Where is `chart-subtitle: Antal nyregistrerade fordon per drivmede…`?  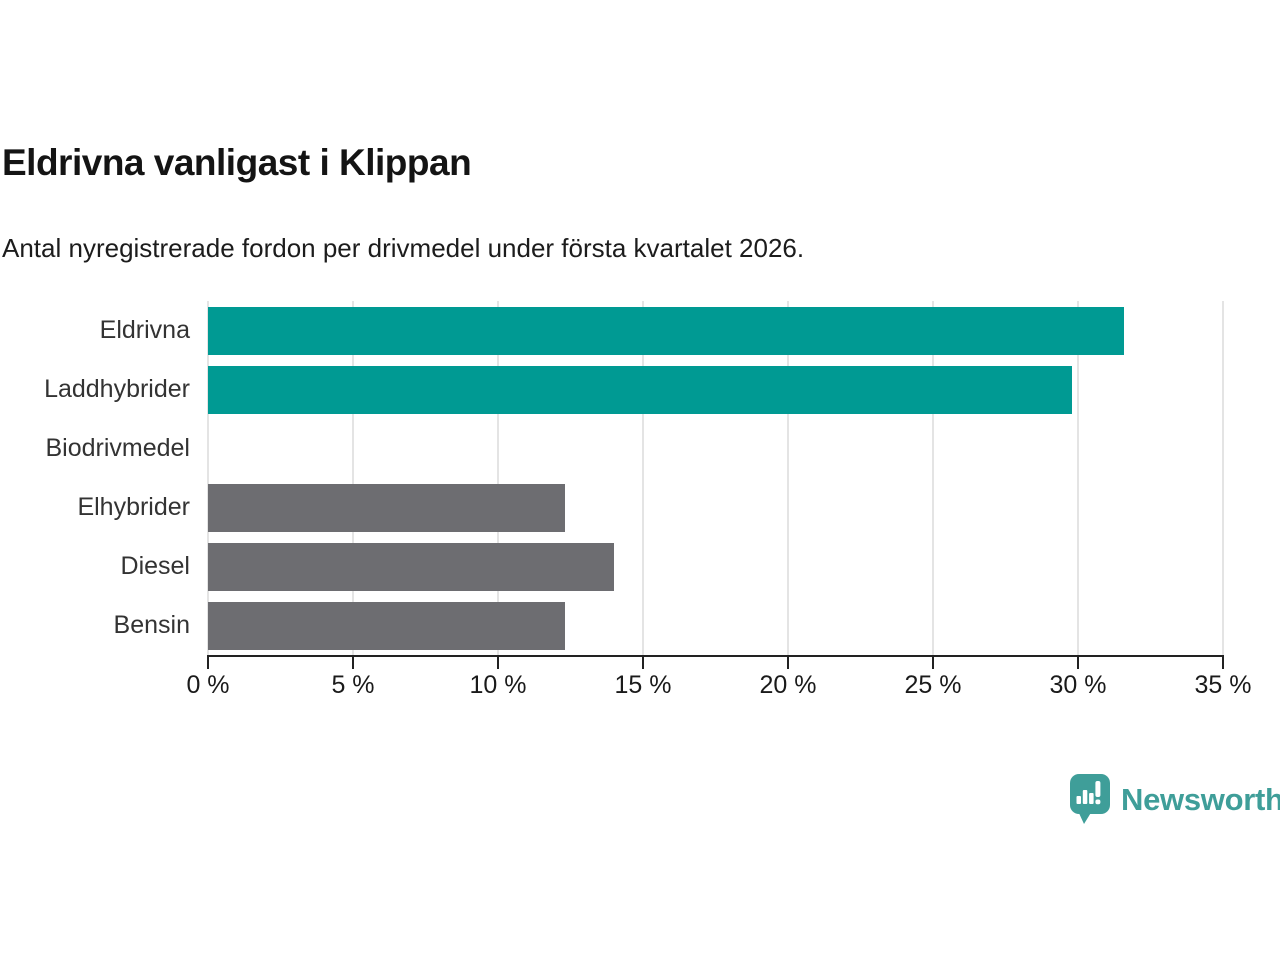 chart-subtitle: Antal nyregistrerade fordon per drivmede… is located at coordinates (403, 248).